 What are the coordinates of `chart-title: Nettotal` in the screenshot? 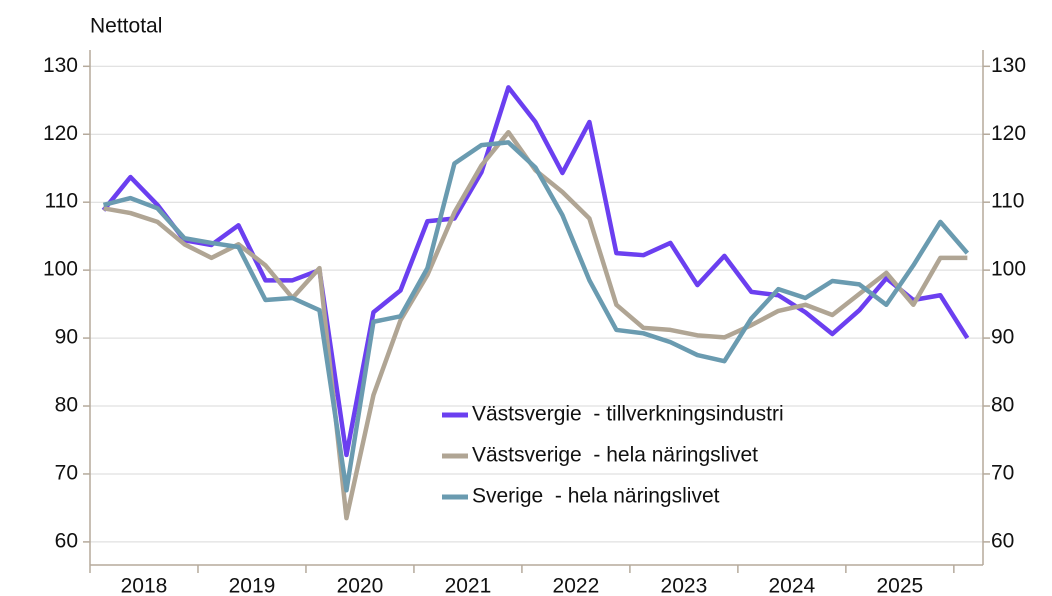 It's located at (126, 26).